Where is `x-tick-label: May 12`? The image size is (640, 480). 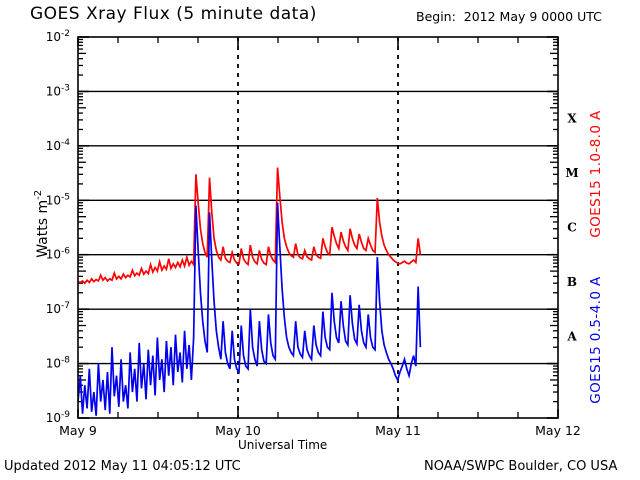 x-tick-label: May 12 is located at coordinates (558, 430).